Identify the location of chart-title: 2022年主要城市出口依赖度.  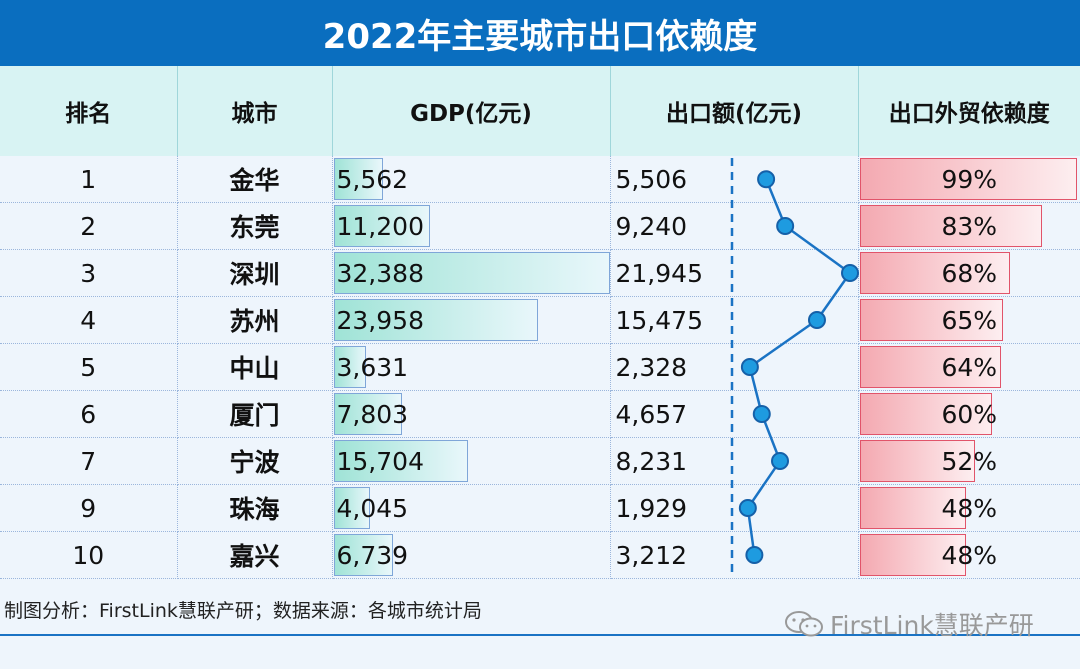
(540, 33).